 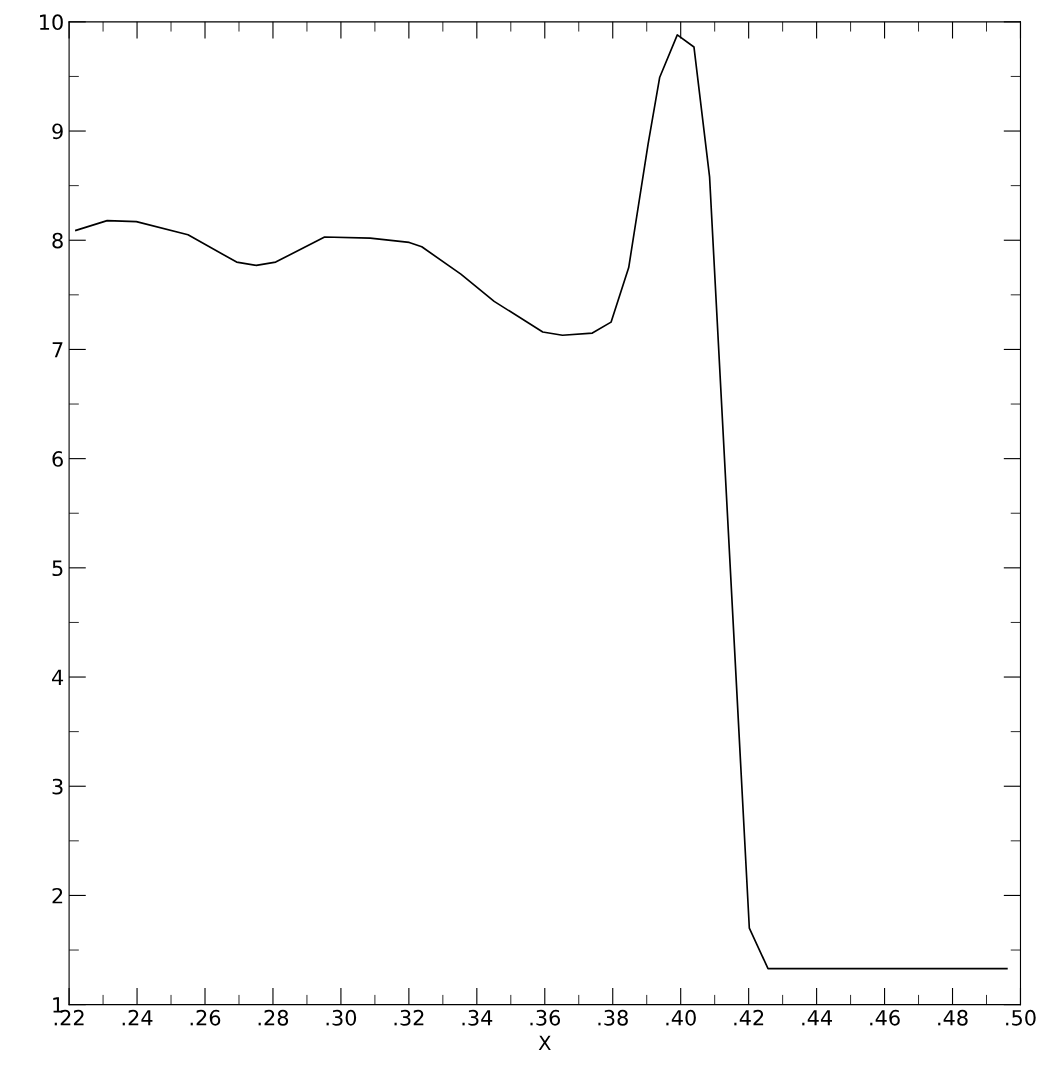 I want to click on x-tick-label: .34, so click(x=477, y=1017).